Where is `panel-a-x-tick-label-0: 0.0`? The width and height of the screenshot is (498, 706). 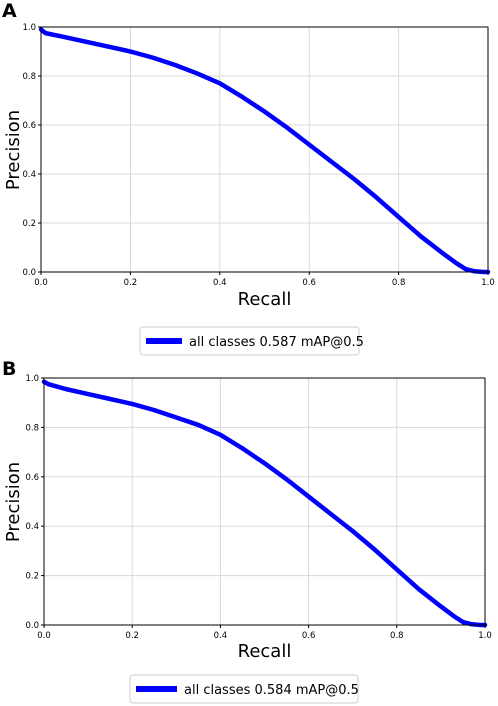 panel-a-x-tick-label-0: 0.0 is located at coordinates (41, 283).